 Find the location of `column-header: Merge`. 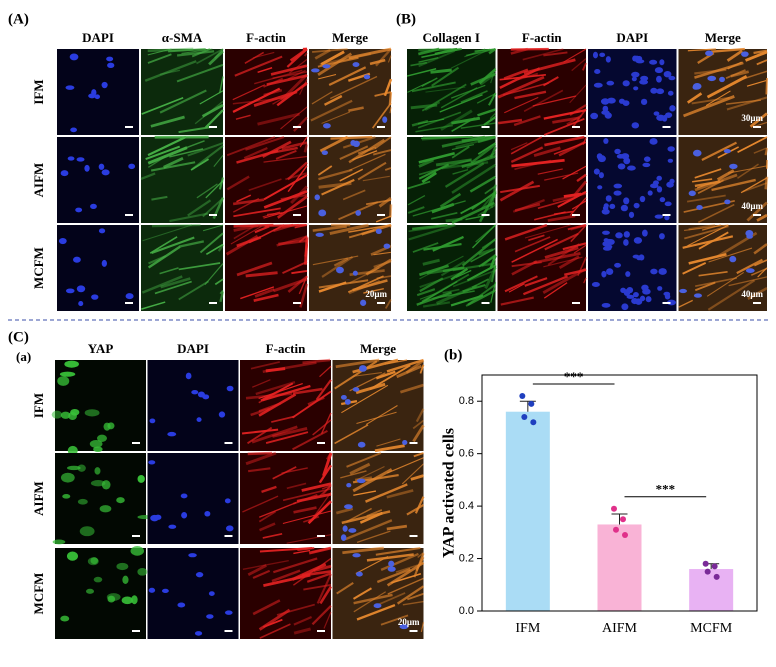

column-header: Merge is located at coordinates (350, 37).